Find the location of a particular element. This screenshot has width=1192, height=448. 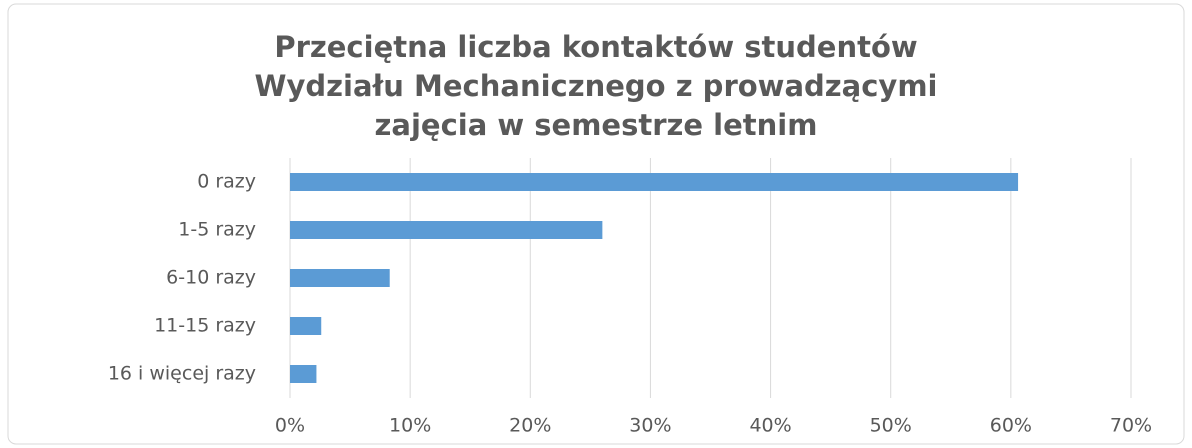

x-tick-label: 20% is located at coordinates (530, 426).